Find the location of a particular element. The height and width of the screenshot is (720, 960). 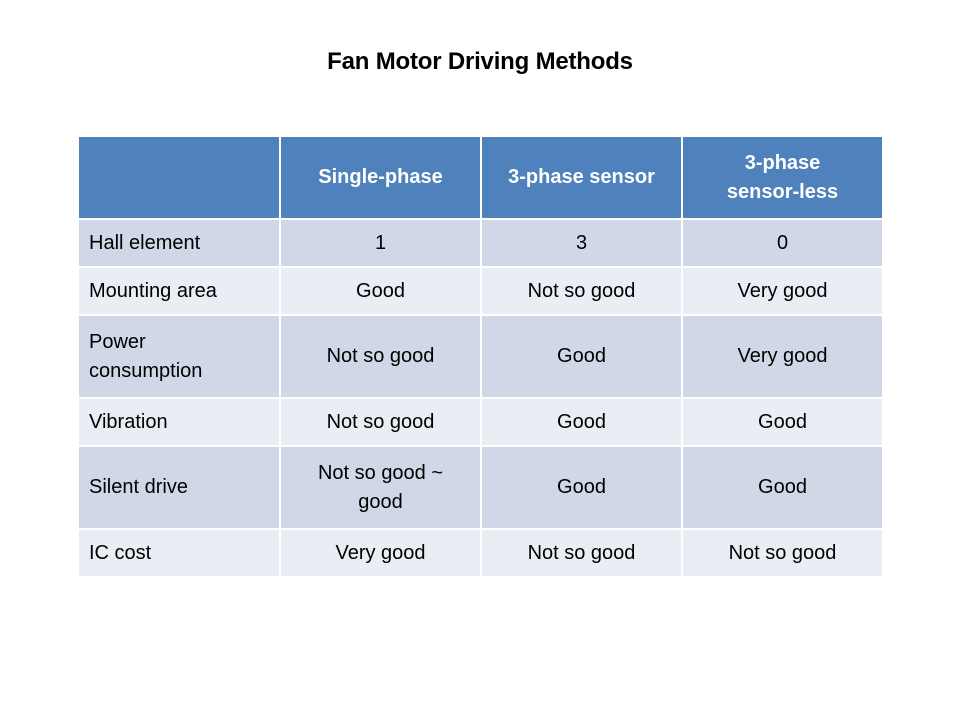

table-row: Vibration Not so good Good Good is located at coordinates (480, 422).